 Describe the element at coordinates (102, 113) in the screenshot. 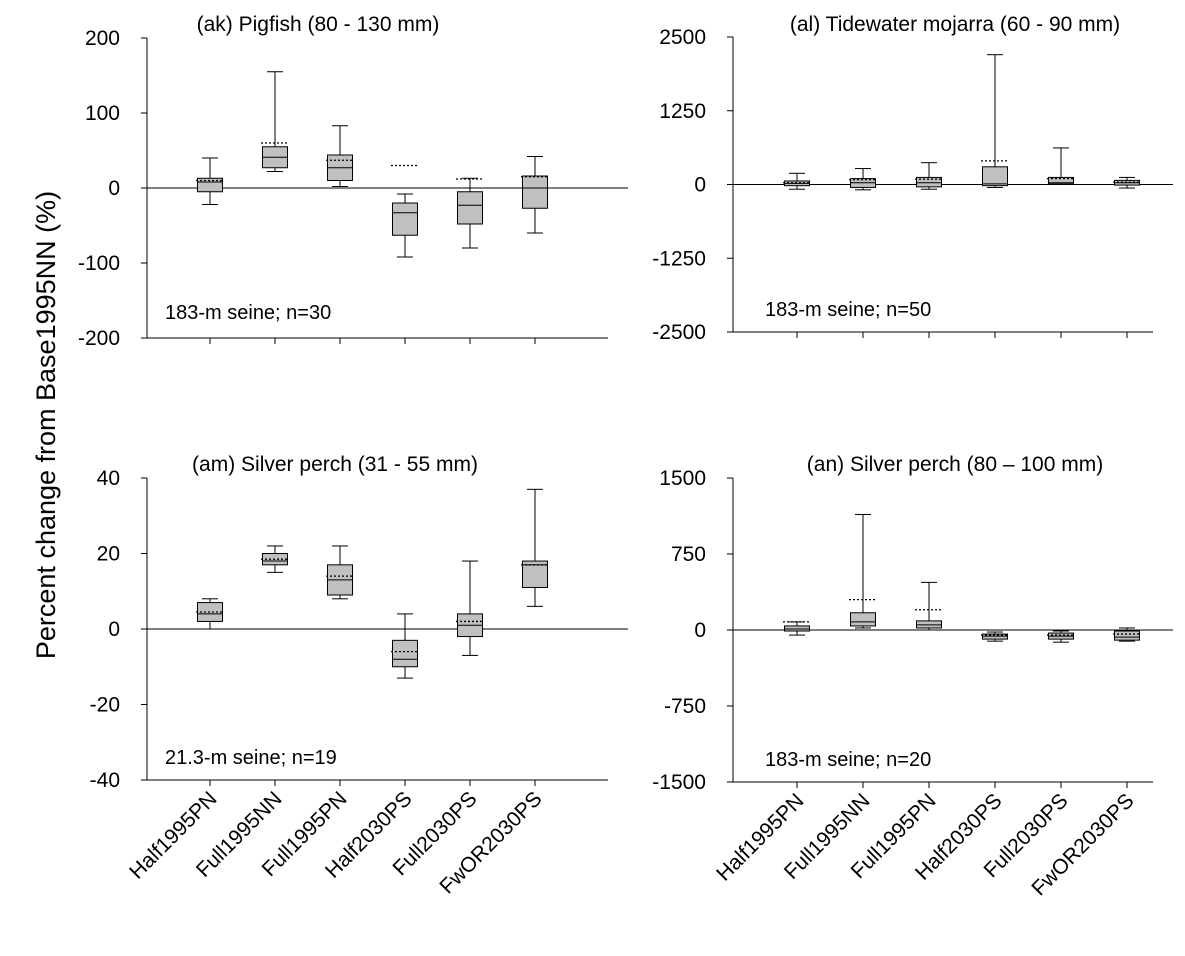

I see `y-tick-label: 100` at that location.